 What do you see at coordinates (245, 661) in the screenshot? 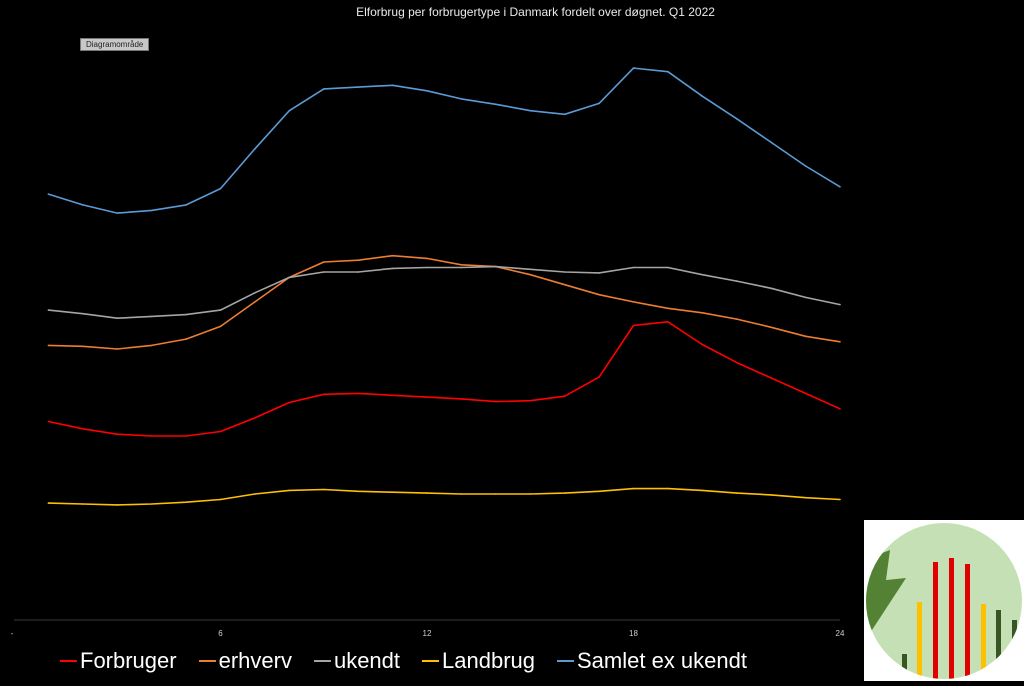
I see `legend-item-erhverv: erhverv` at bounding box center [245, 661].